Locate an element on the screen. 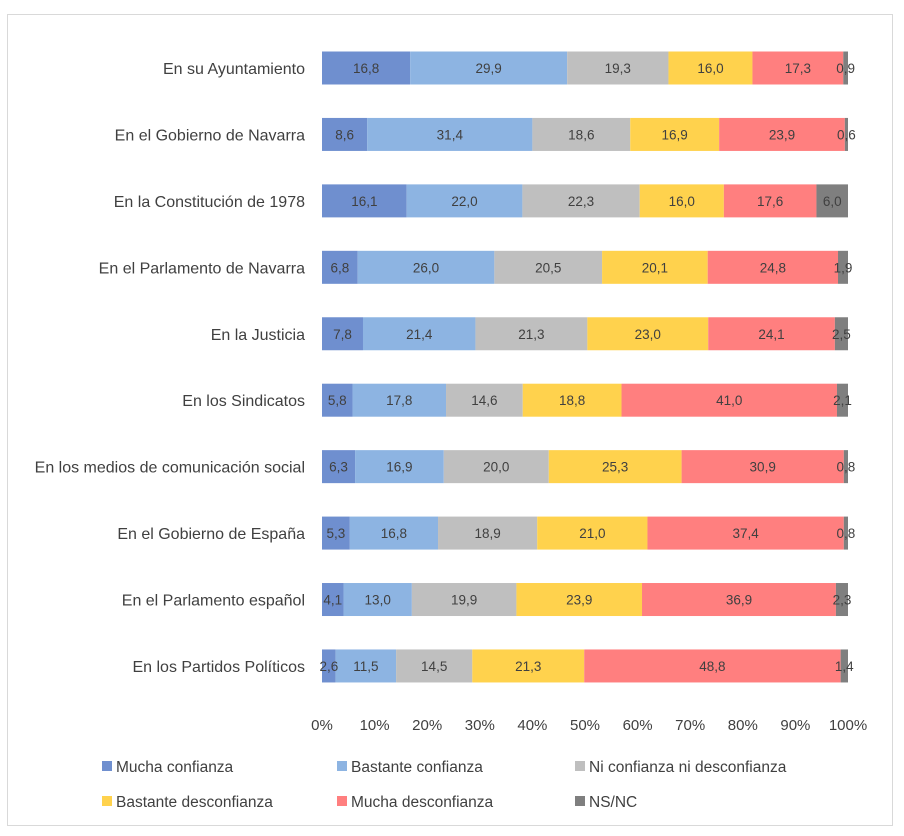  bar-en-su-ayuntamiento-ns-nc is located at coordinates (845, 68).